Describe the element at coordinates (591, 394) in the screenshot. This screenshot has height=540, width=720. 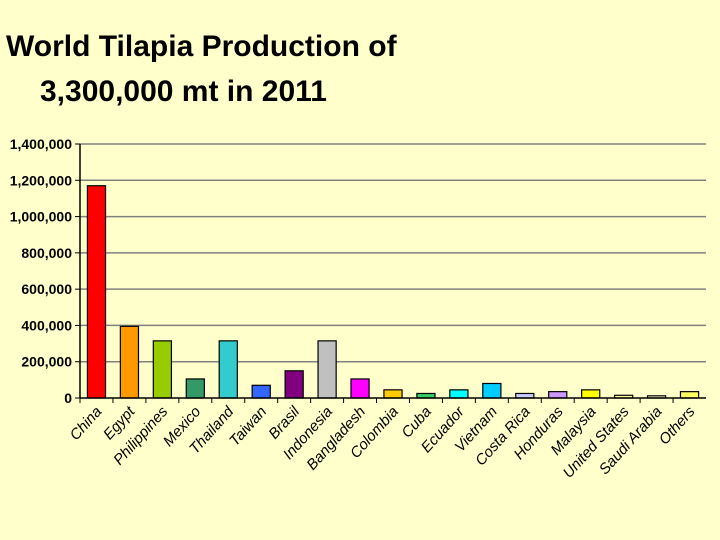
I see `bar-malaysia` at that location.